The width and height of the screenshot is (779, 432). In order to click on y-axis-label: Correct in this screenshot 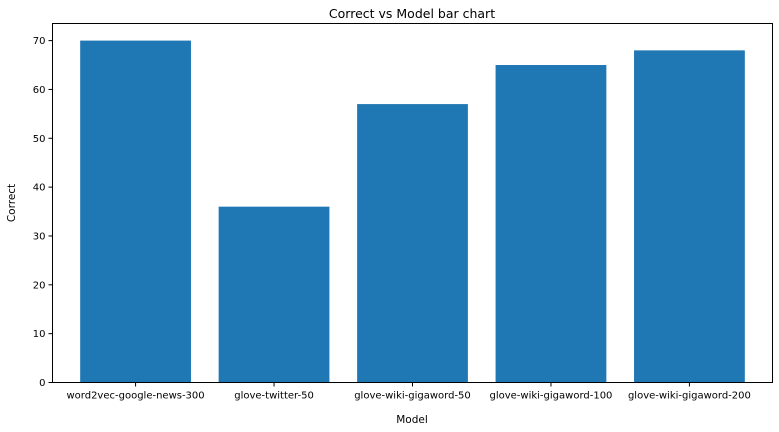, I will do `click(12, 203)`.